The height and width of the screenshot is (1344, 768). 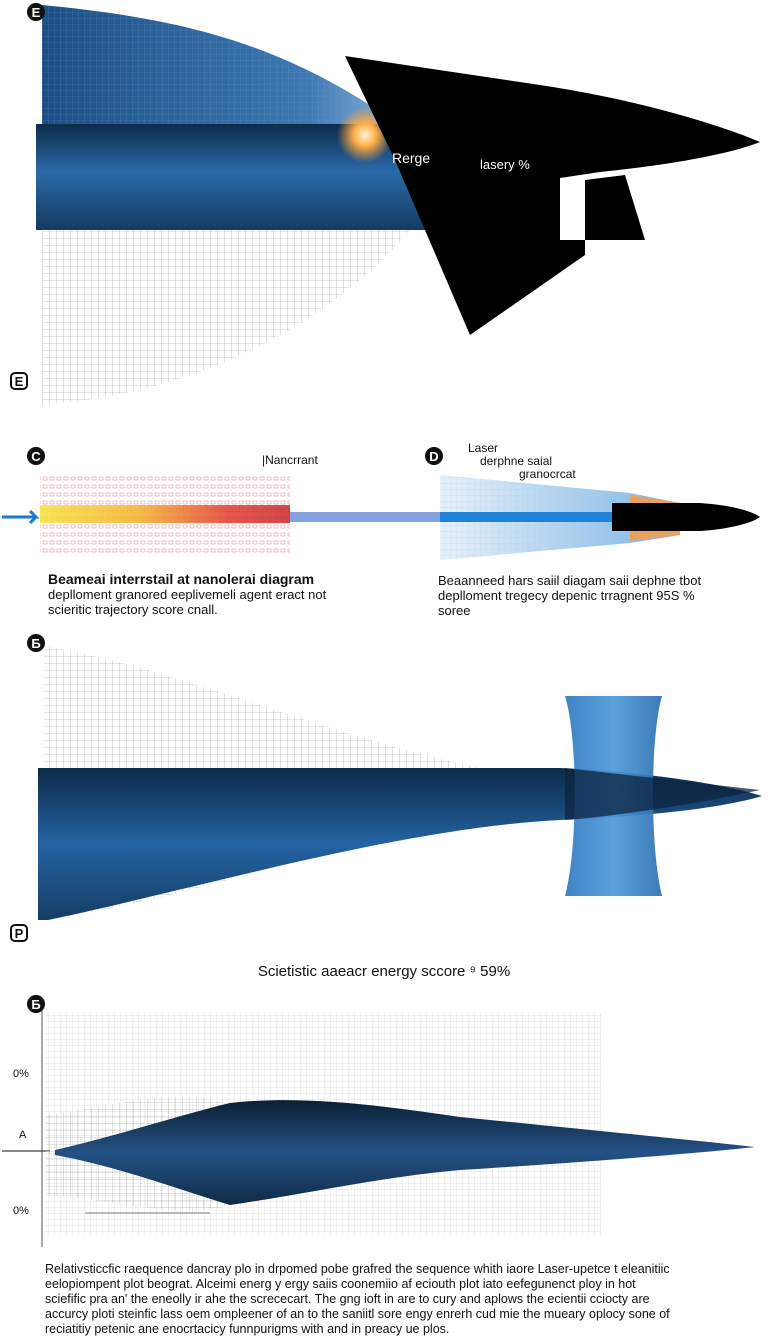 I want to click on panel-4-title: Scietistic aaeacr energy sccore ⁹ 59%, so click(x=384, y=971).